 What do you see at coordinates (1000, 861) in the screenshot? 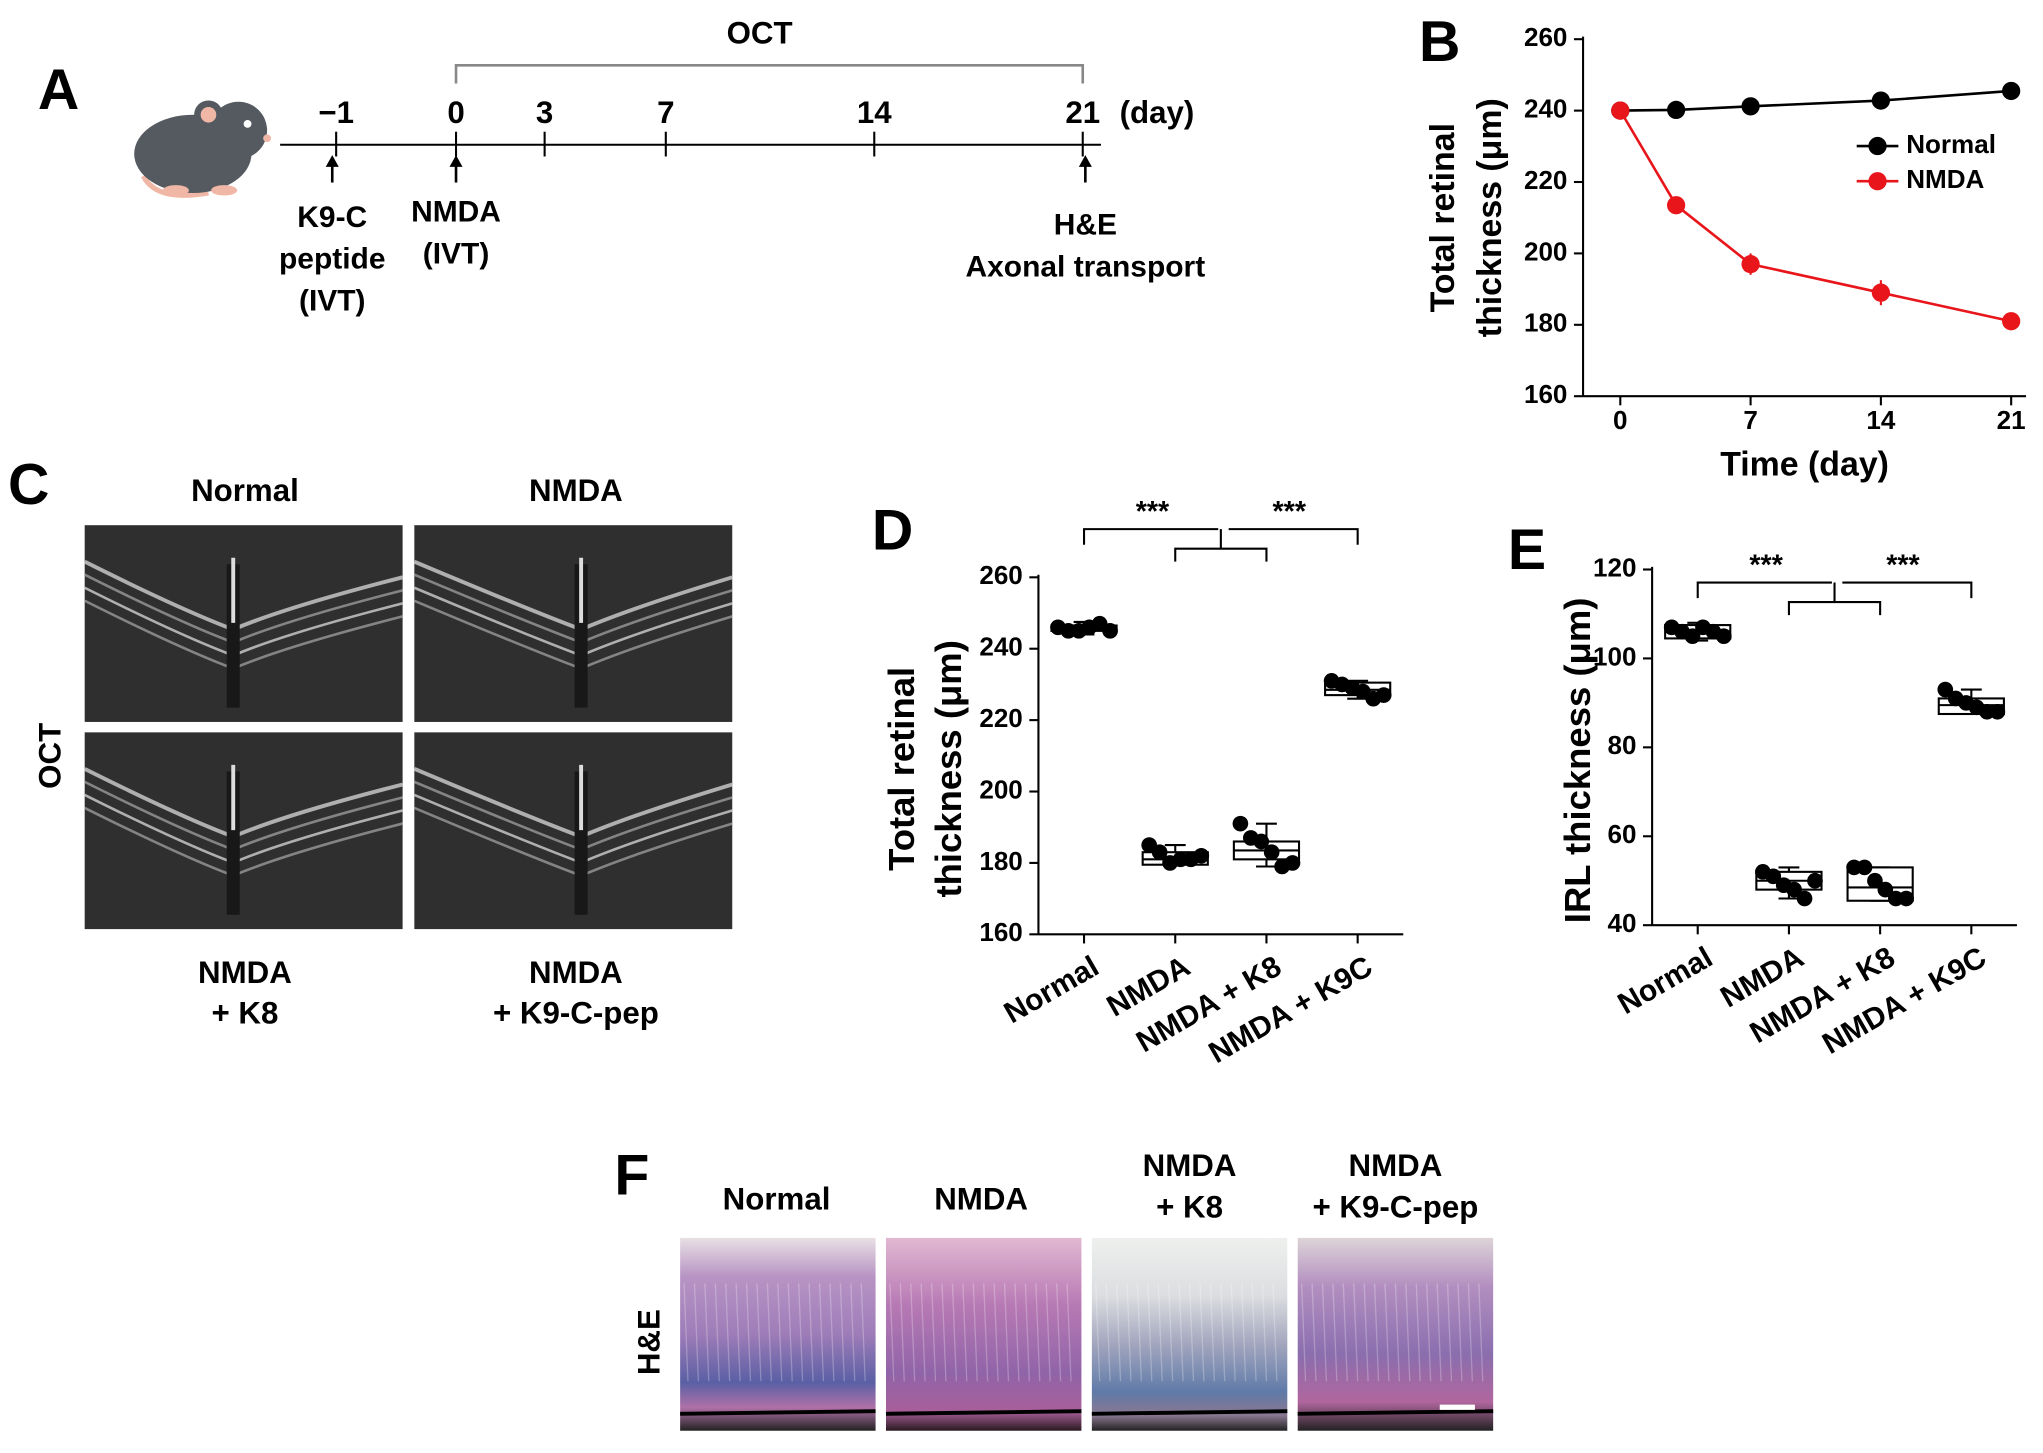
I see `y-tick-label: 180` at bounding box center [1000, 861].